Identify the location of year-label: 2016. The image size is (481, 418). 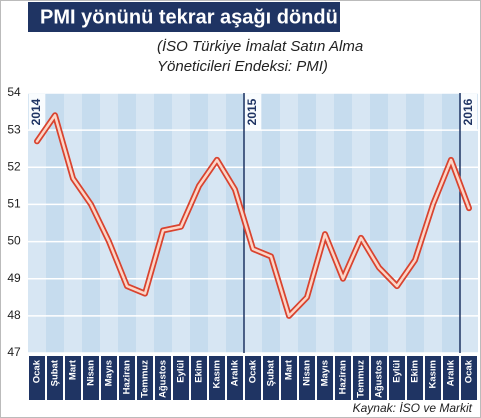
(468, 111).